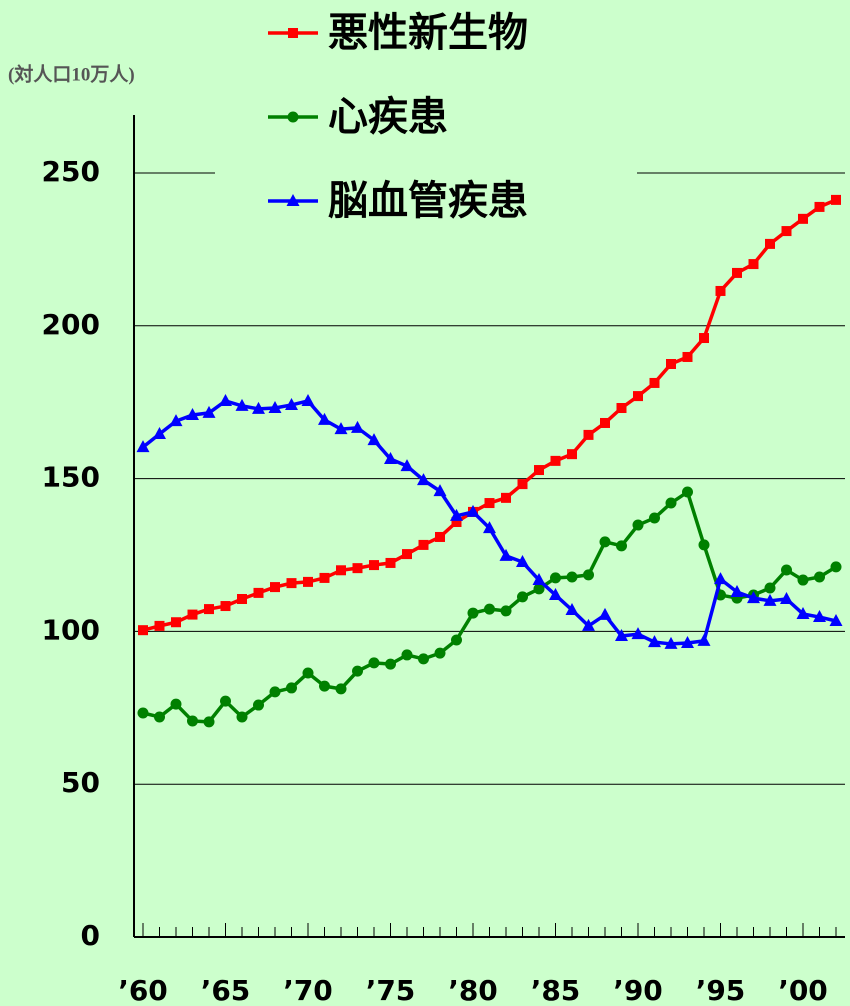  I want to click on y-axis-label: (対人口10万人), so click(71, 73).